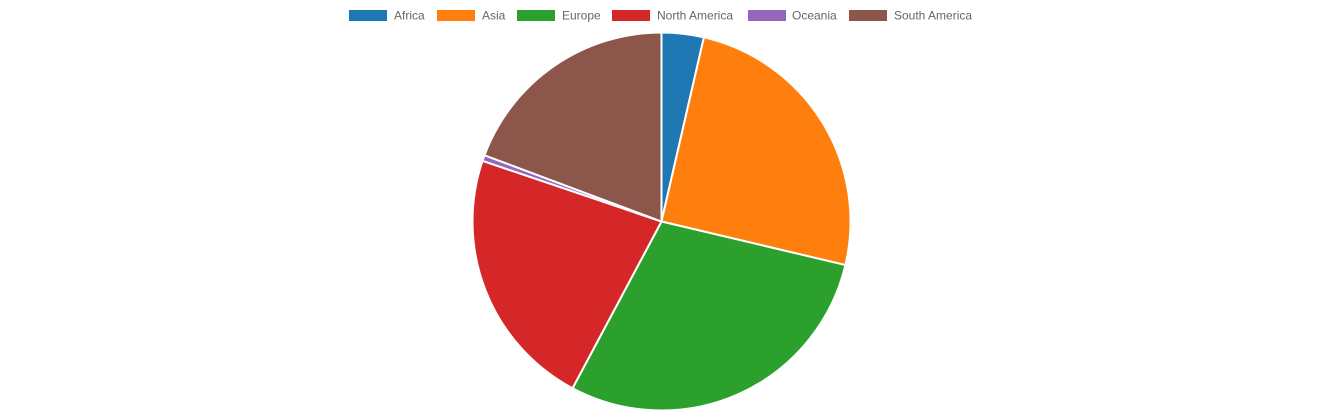 The width and height of the screenshot is (1323, 417). What do you see at coordinates (868, 15) in the screenshot?
I see `legend-swatch-south-america` at bounding box center [868, 15].